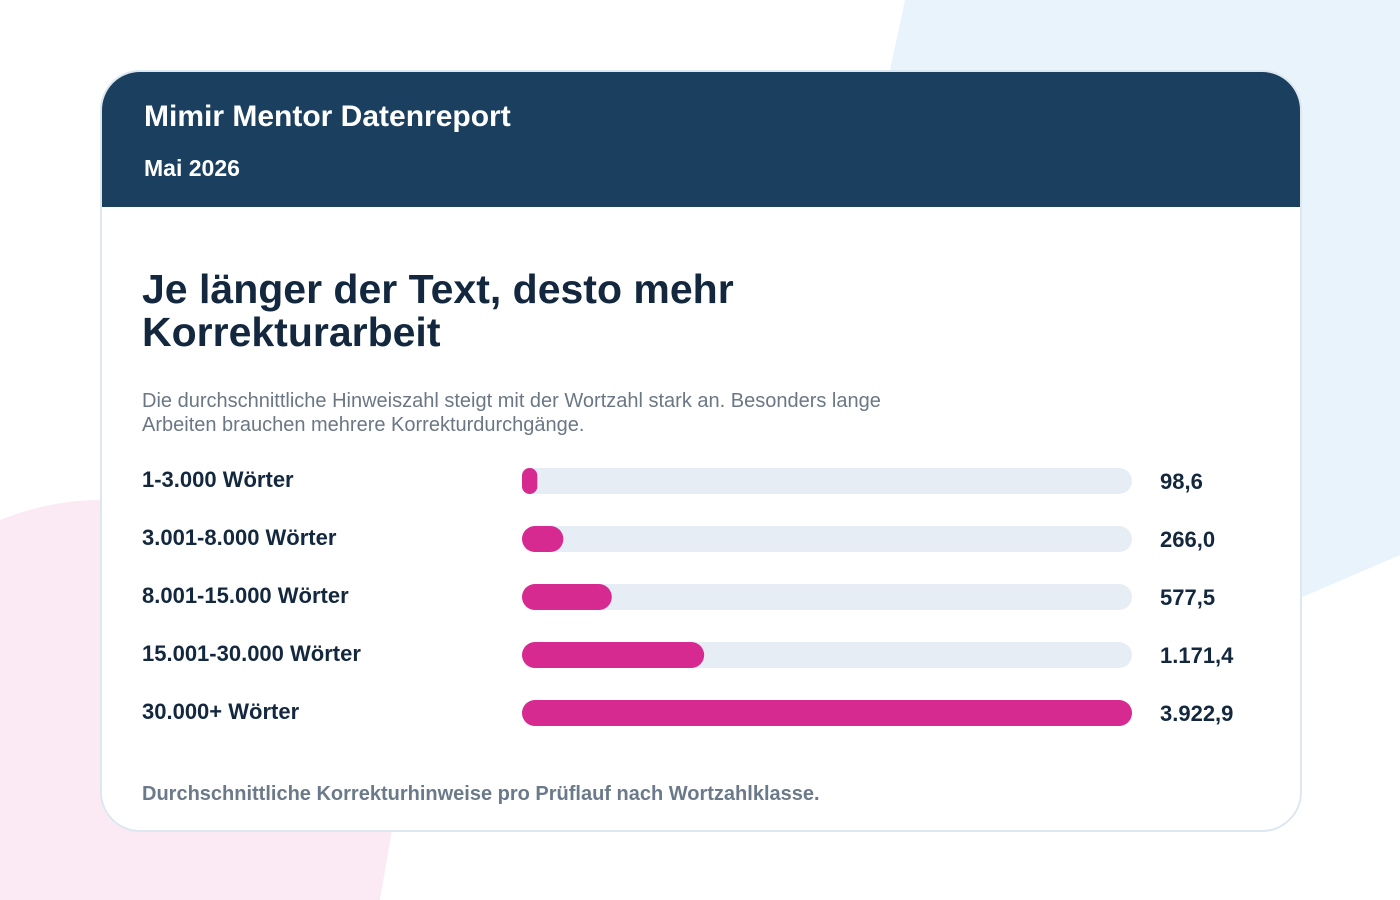  Describe the element at coordinates (1187, 539) in the screenshot. I see `value-label: 266,0` at that location.